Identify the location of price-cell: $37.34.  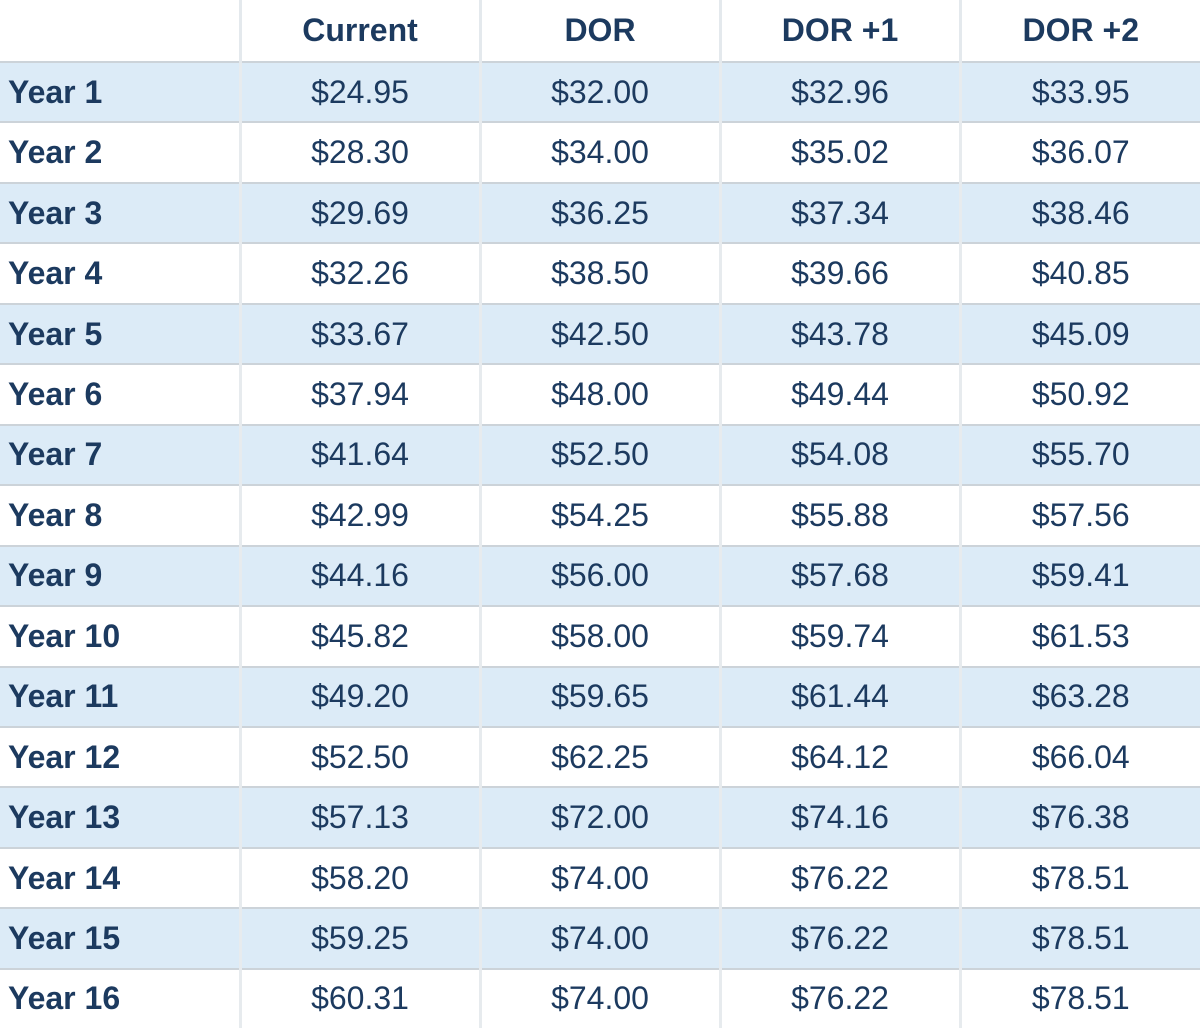
(839, 212).